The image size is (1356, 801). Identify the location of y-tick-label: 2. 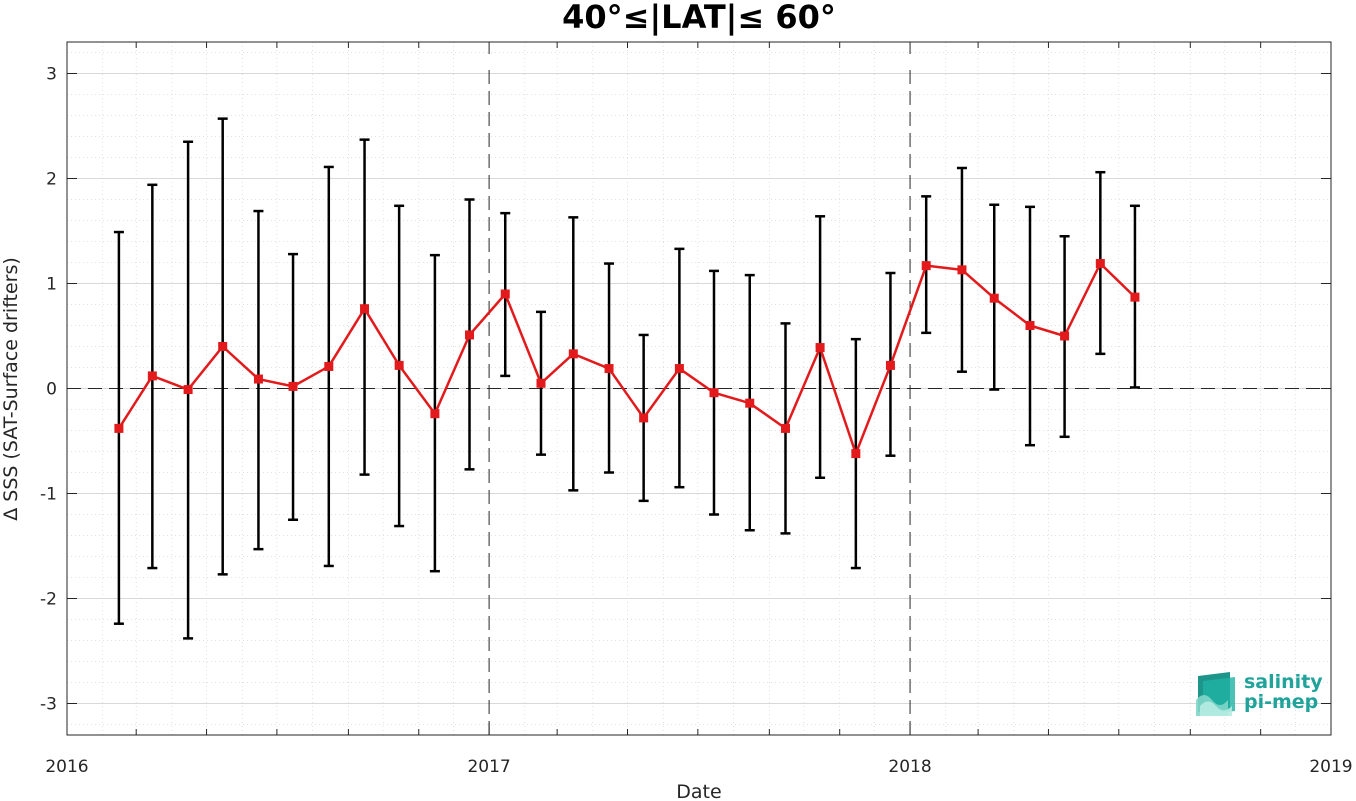
(51, 180).